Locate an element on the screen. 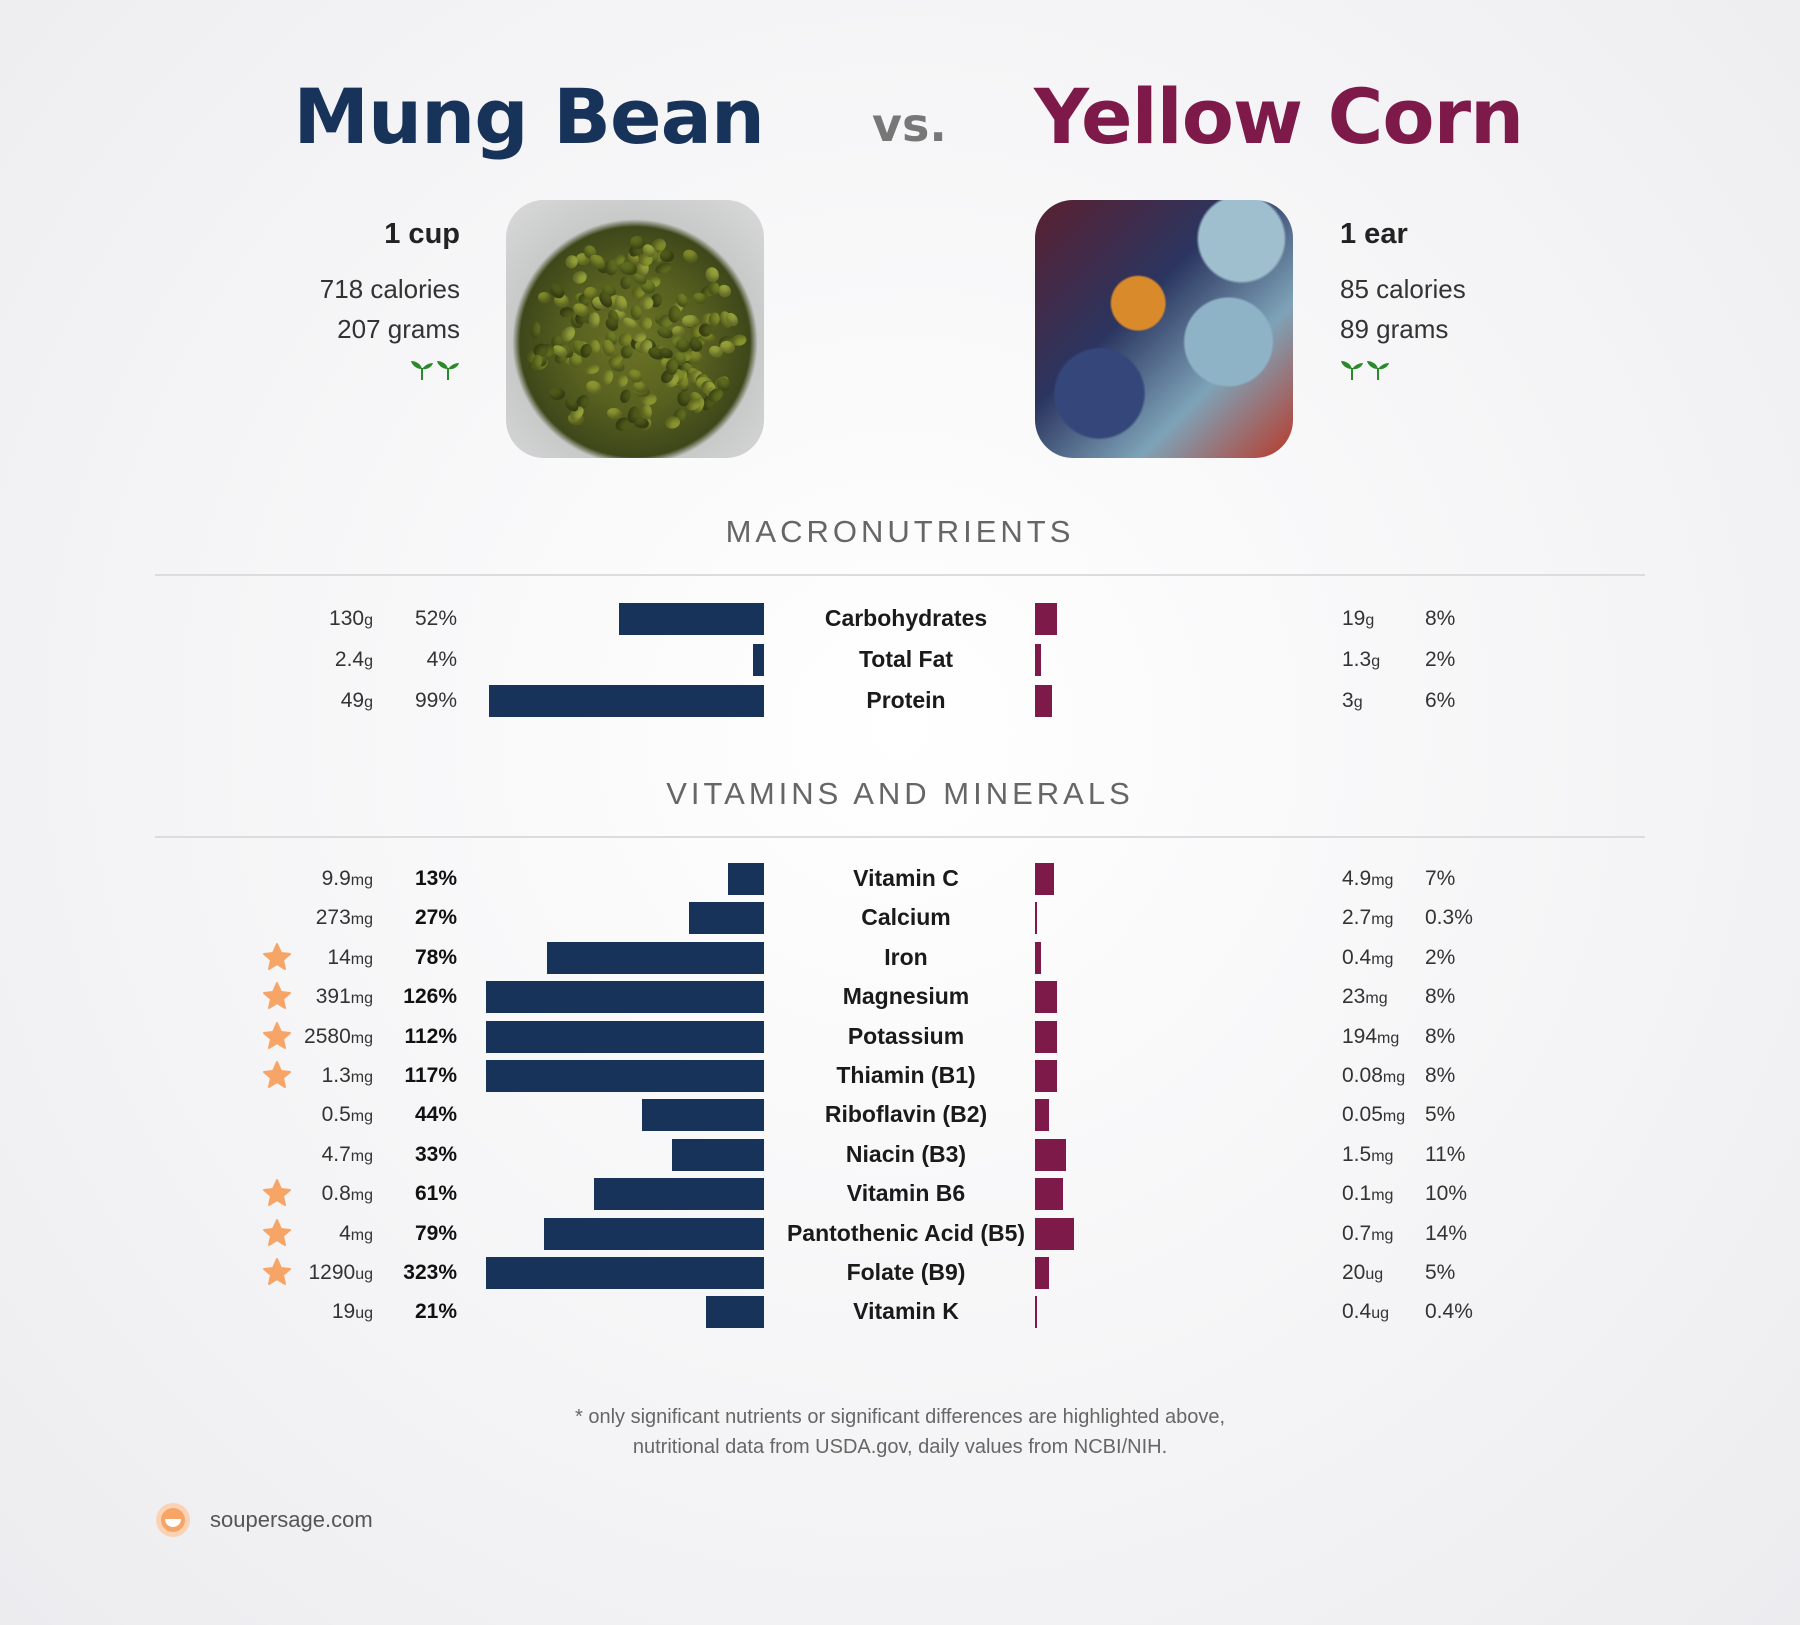 The image size is (1800, 1625). right-grams: 89 grams is located at coordinates (1394, 329).